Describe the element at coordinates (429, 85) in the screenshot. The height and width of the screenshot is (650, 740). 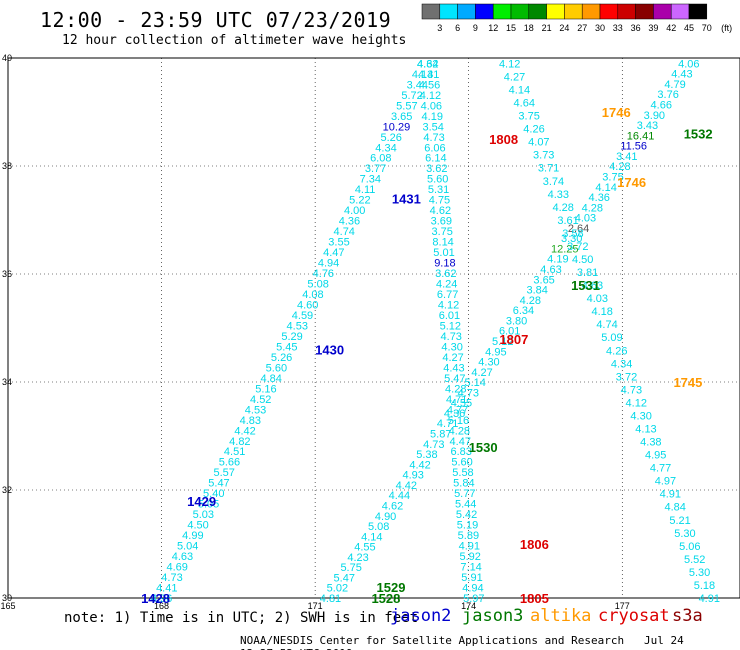
I see `swh-value: 4.56` at that location.